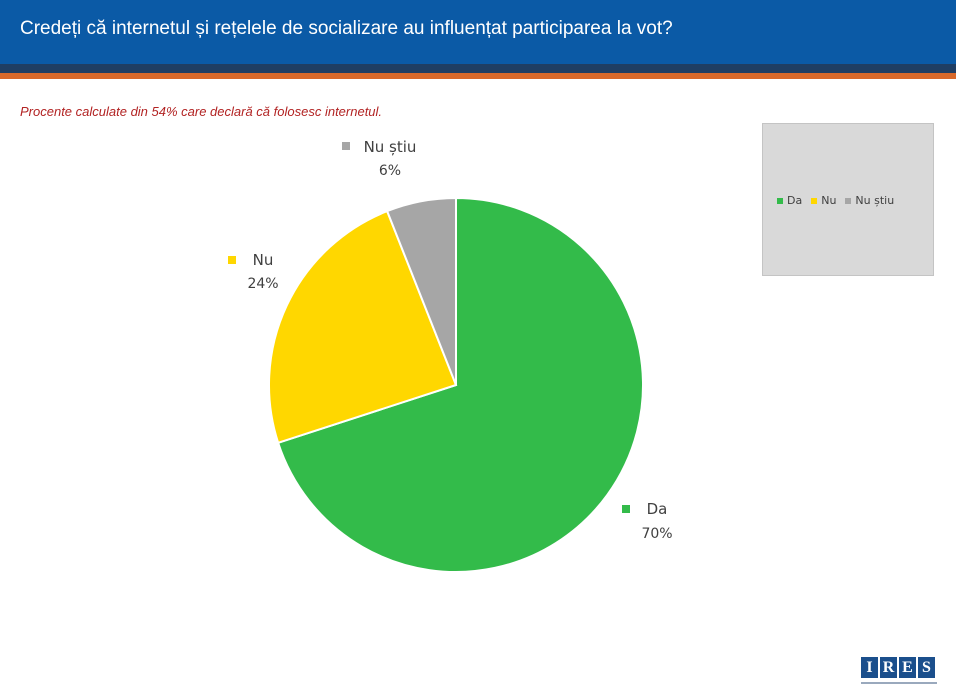 The height and width of the screenshot is (700, 956). I want to click on legend-label-da: Da, so click(795, 200).